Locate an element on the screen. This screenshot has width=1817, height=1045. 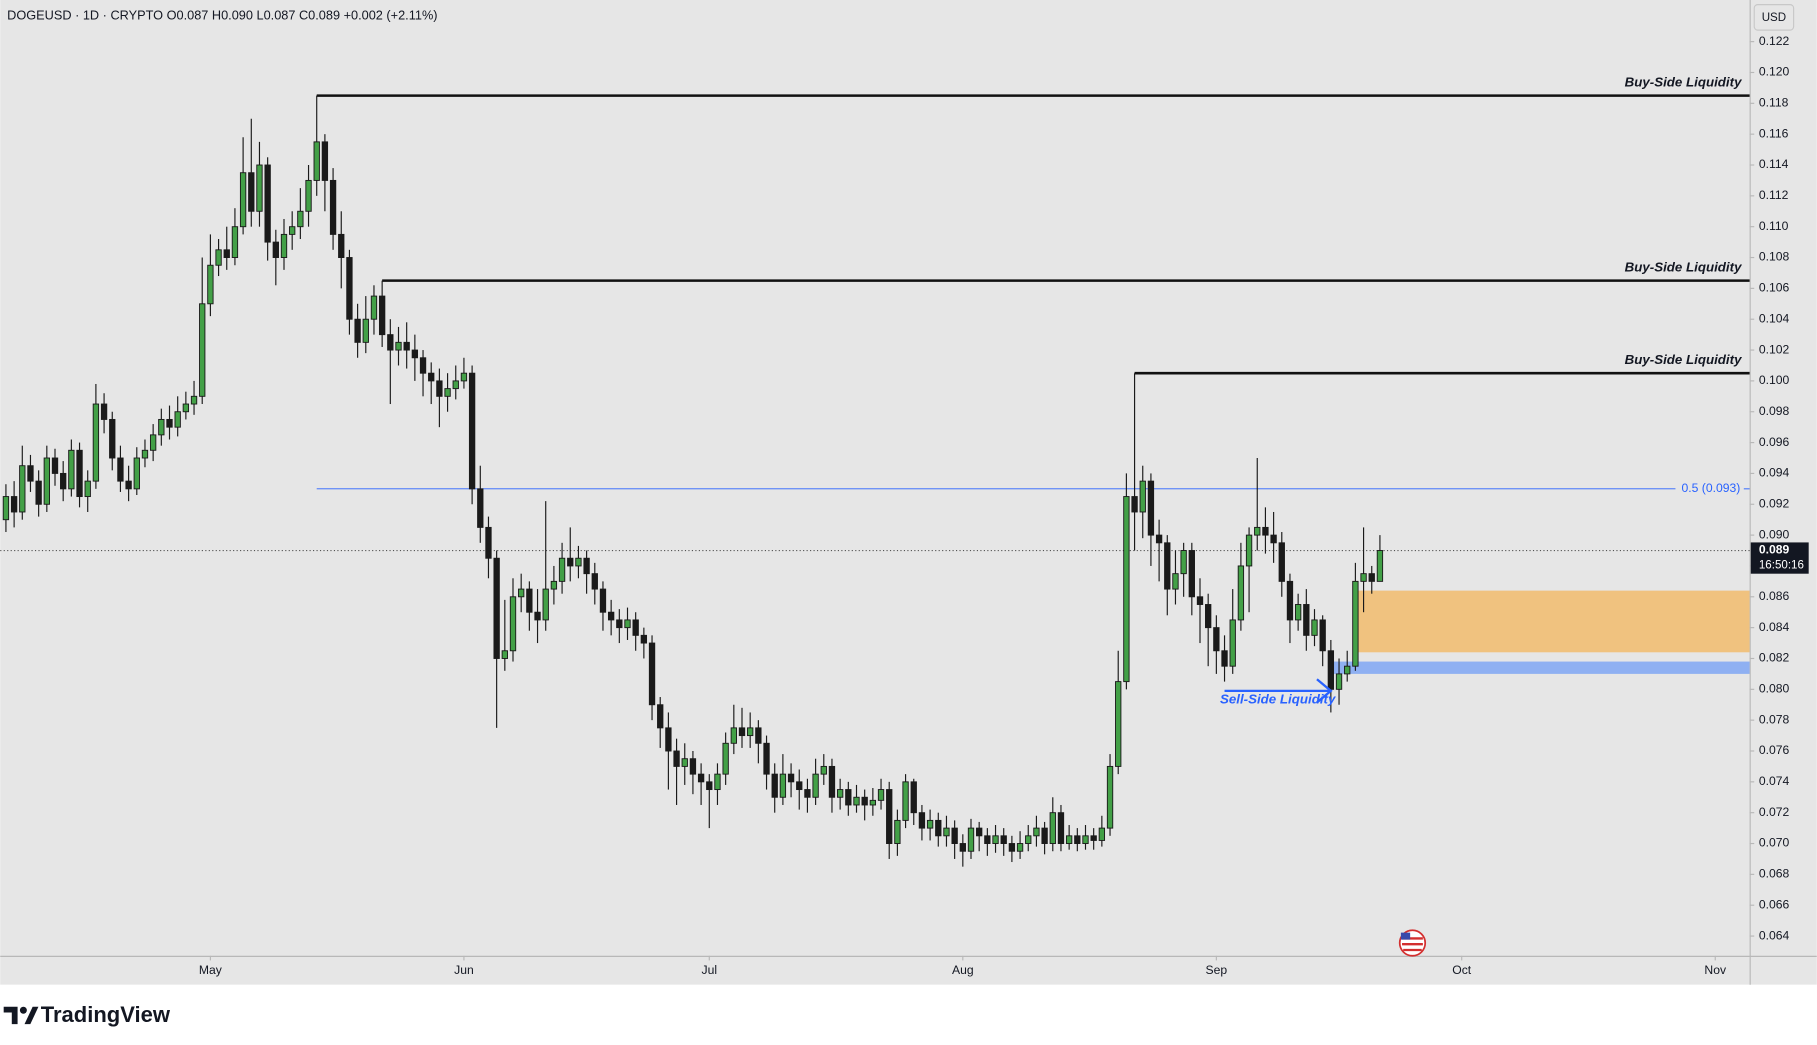
y-tick-label: 0.122 is located at coordinates (1774, 41).